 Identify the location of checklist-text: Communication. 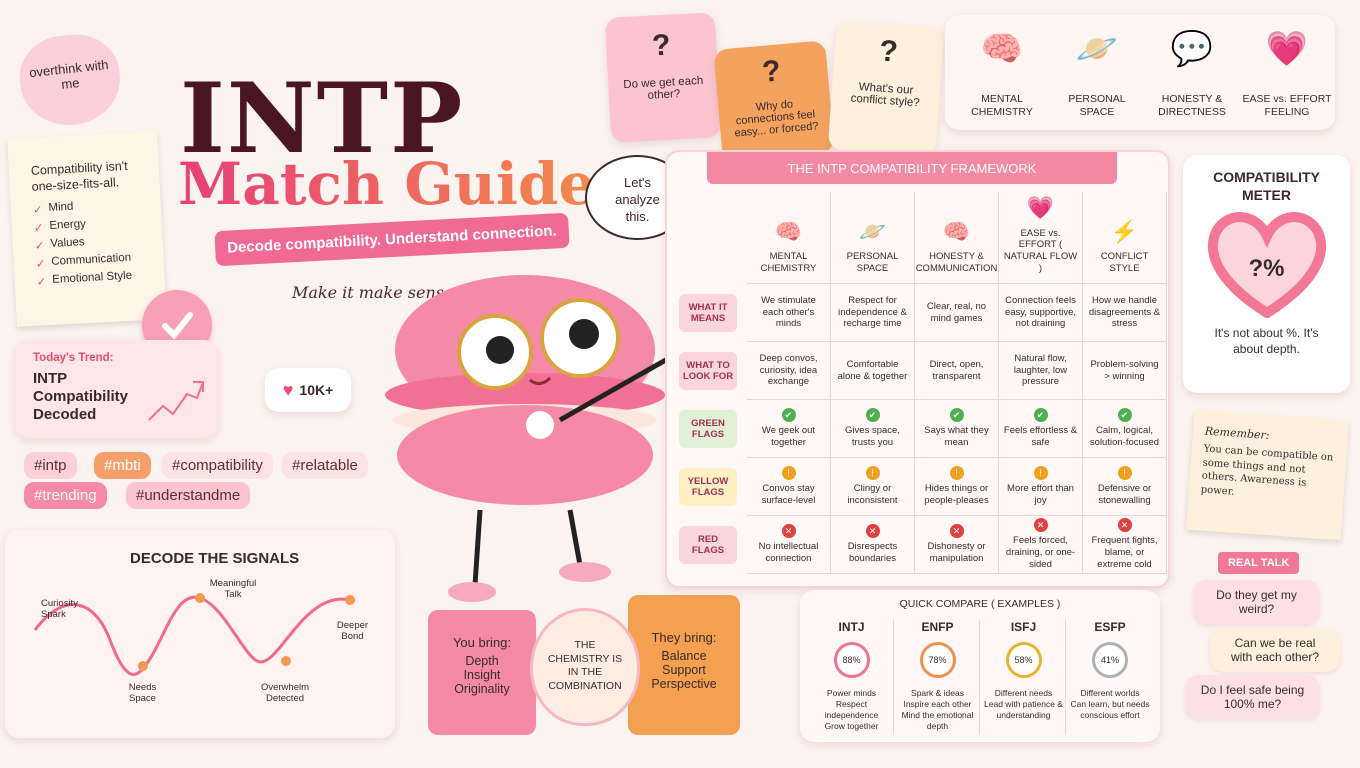
(91, 260).